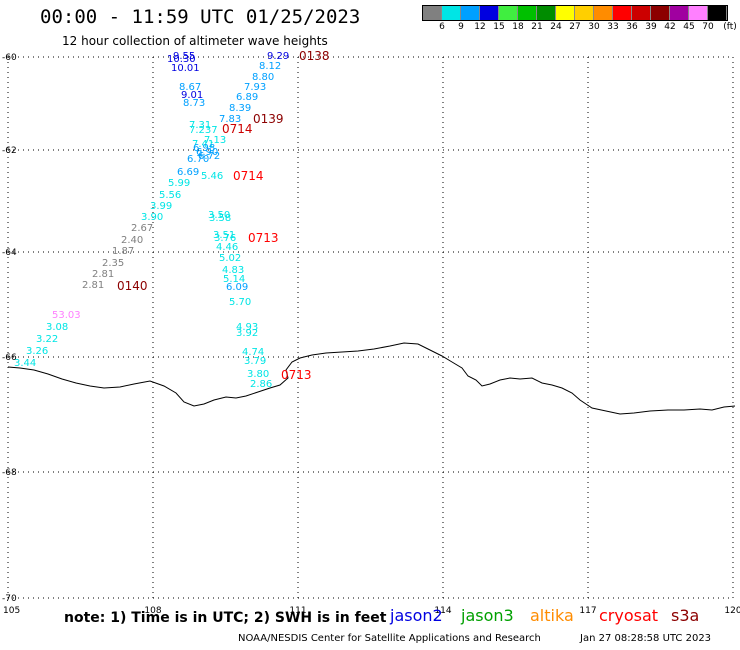 This screenshot has width=740, height=650. I want to click on wave-height-value: 3.92, so click(247, 333).